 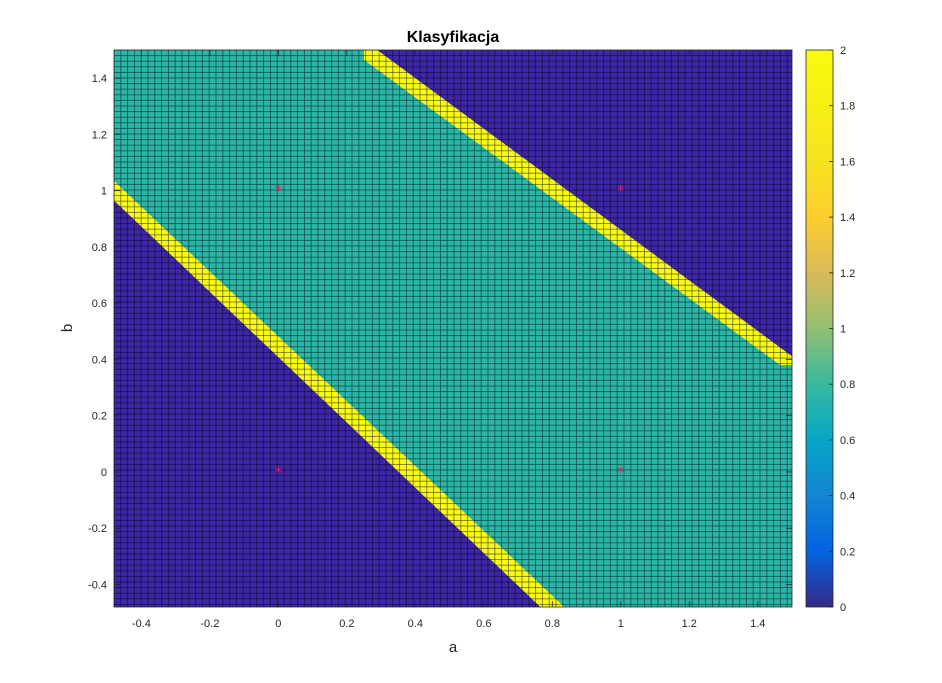 I want to click on y-tick-label: 0, so click(x=104, y=473).